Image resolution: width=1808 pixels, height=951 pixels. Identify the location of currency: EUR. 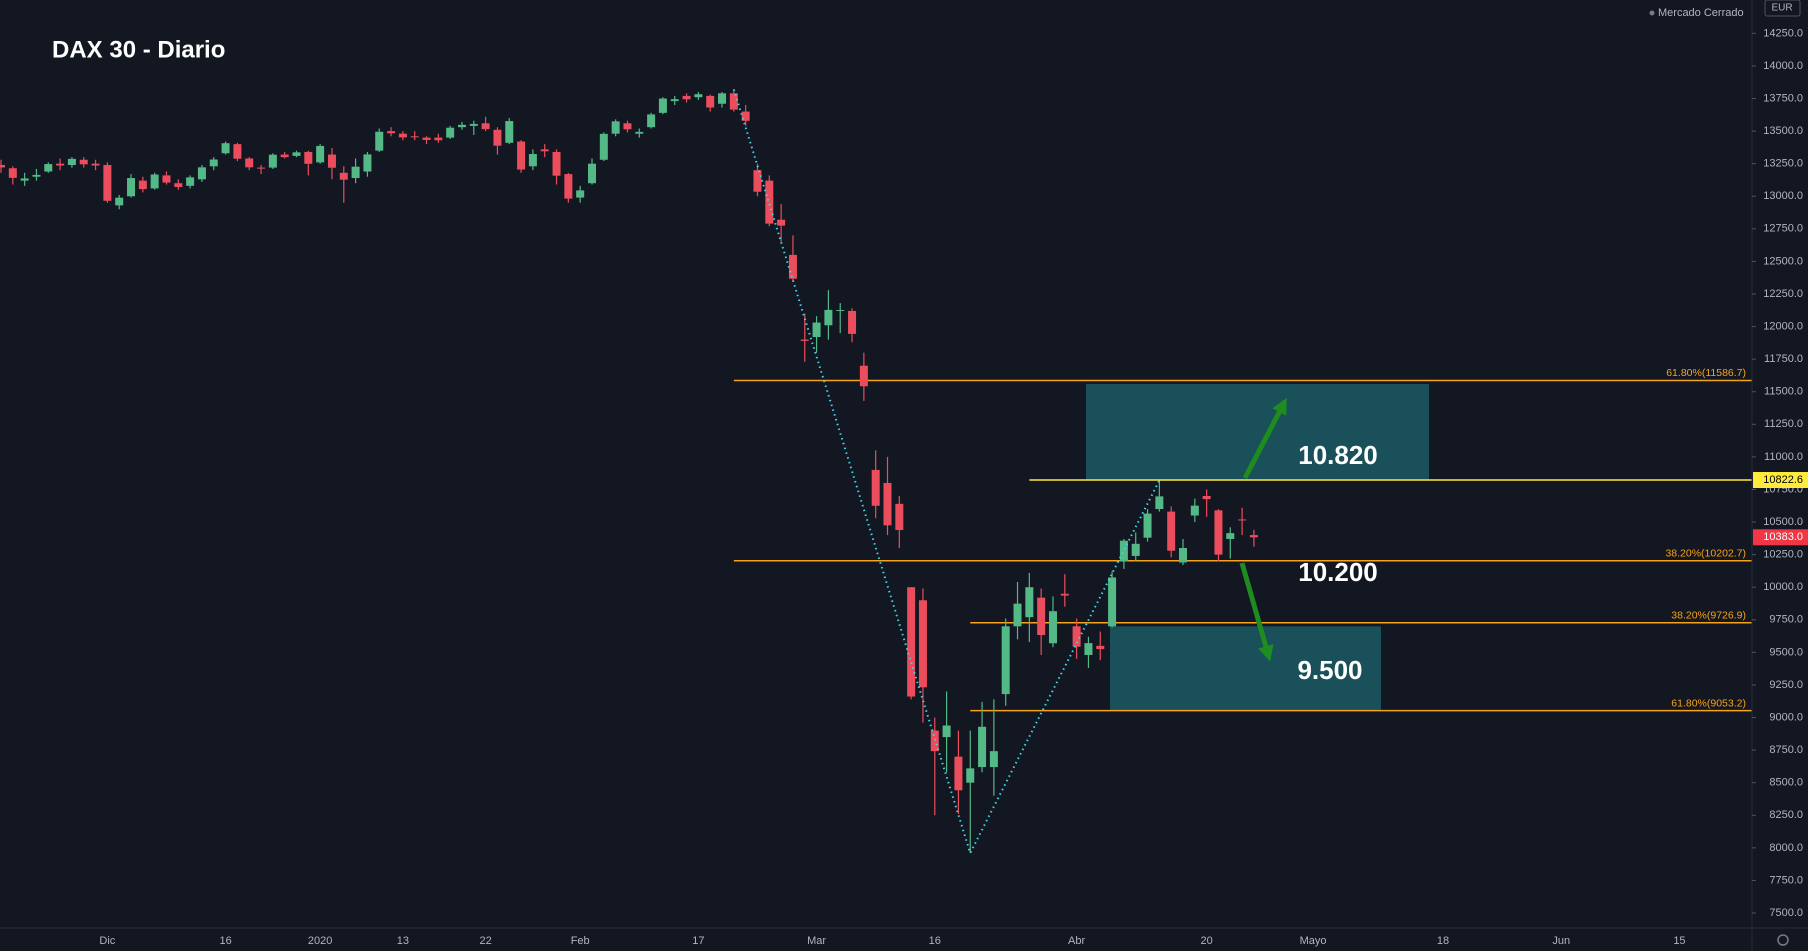
(1781, 8).